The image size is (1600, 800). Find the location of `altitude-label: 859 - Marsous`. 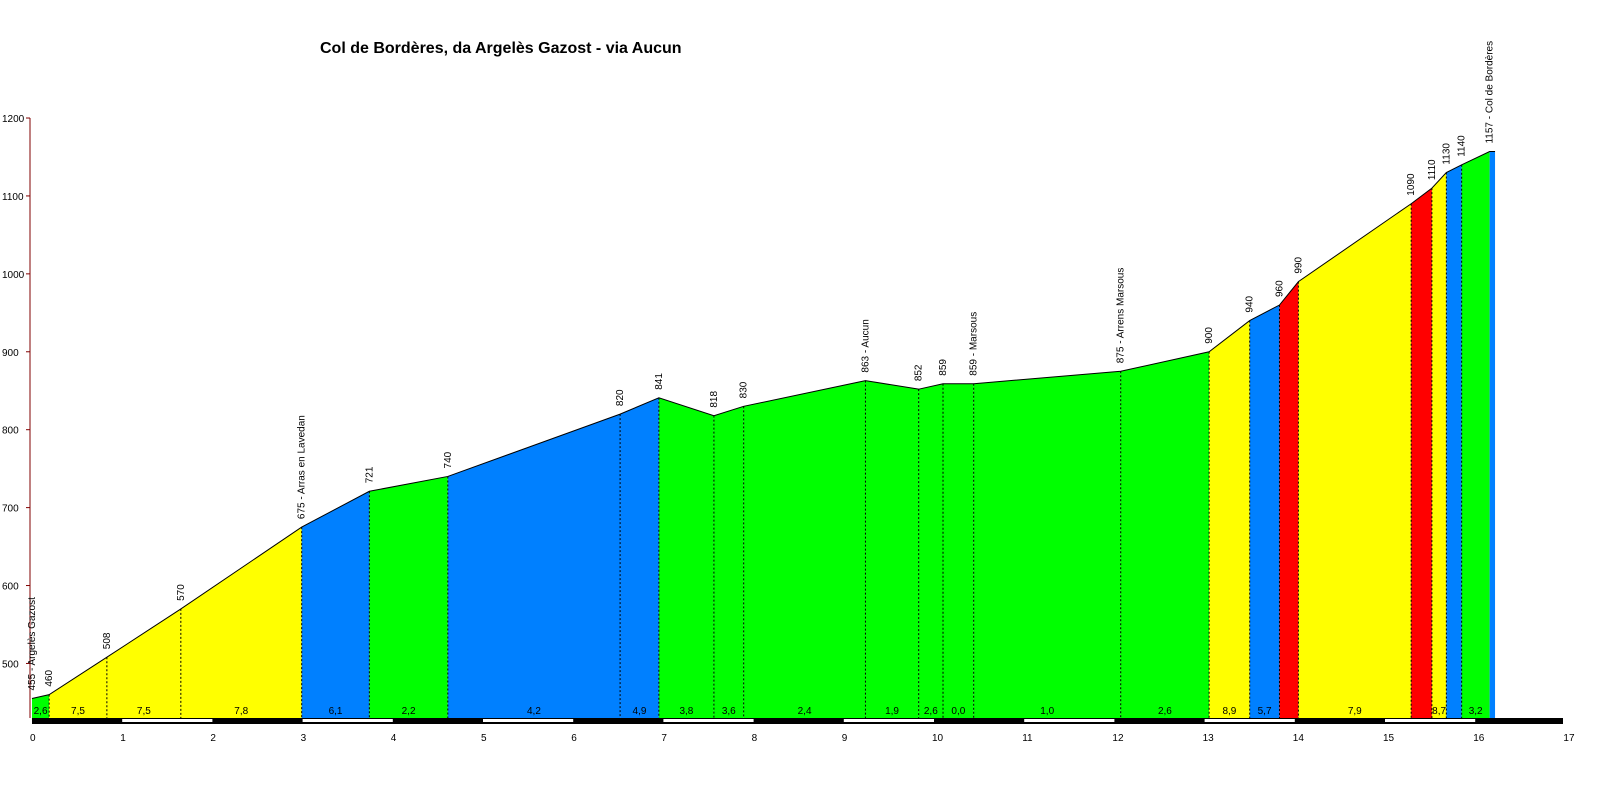

altitude-label: 859 - Marsous is located at coordinates (974, 344).